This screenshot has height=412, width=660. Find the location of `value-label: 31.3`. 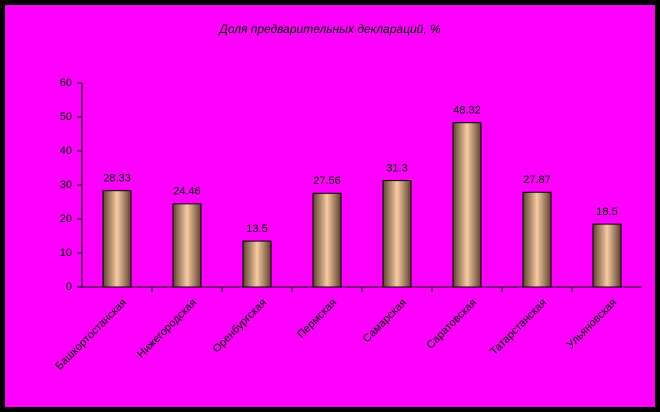

value-label: 31.3 is located at coordinates (396, 168).